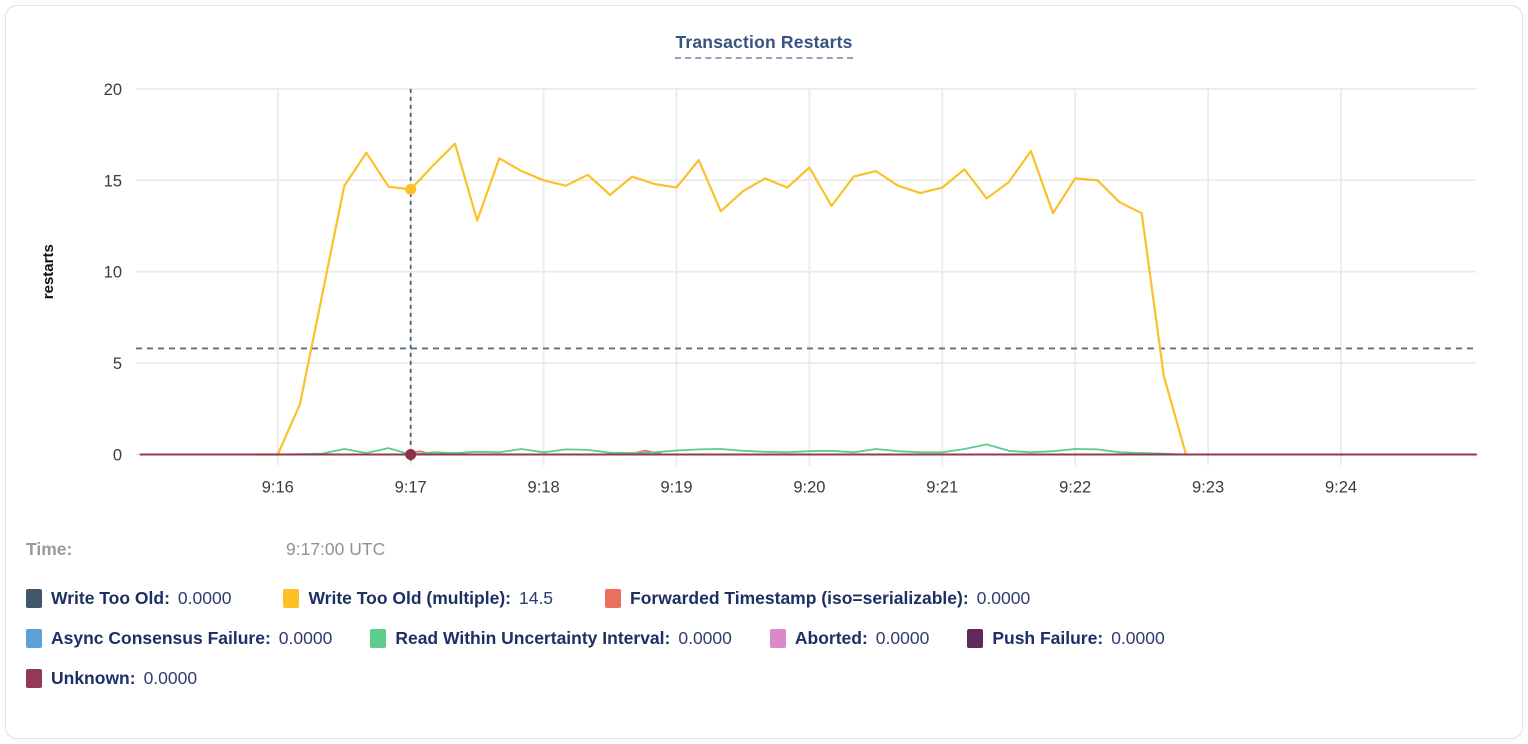 Image resolution: width=1528 pixels, height=744 pixels. I want to click on legend-label: Unknown:, so click(93, 678).